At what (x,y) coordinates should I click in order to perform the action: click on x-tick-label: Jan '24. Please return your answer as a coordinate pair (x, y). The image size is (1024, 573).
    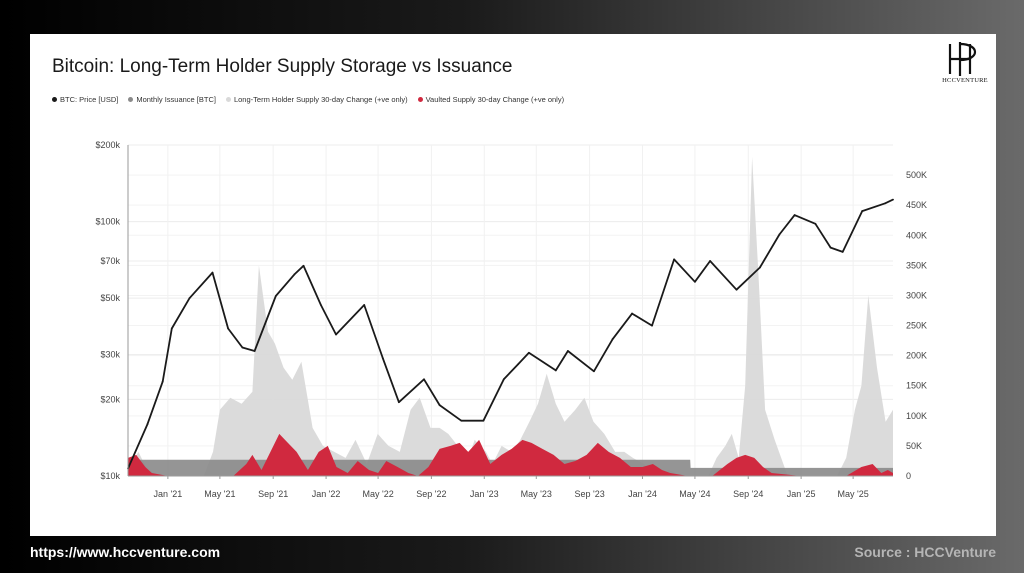
    Looking at the image, I should click on (642, 494).